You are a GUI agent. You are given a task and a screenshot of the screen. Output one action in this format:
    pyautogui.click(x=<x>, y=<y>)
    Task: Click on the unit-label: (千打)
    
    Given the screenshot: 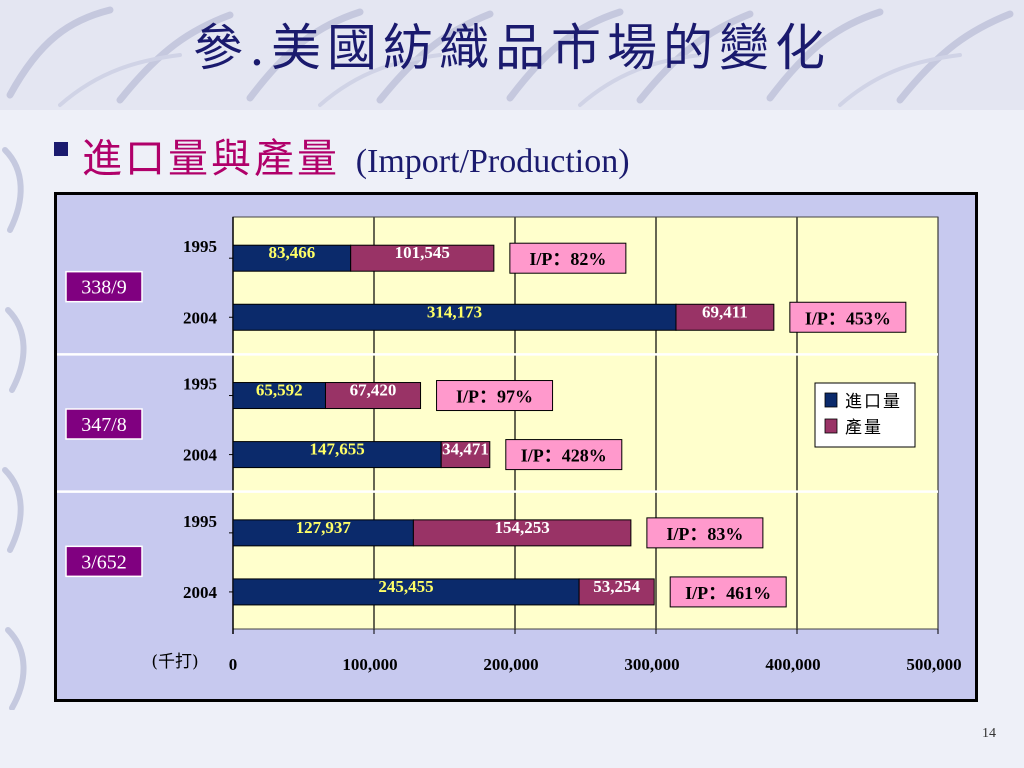 What is the action you would take?
    pyautogui.click(x=174, y=662)
    